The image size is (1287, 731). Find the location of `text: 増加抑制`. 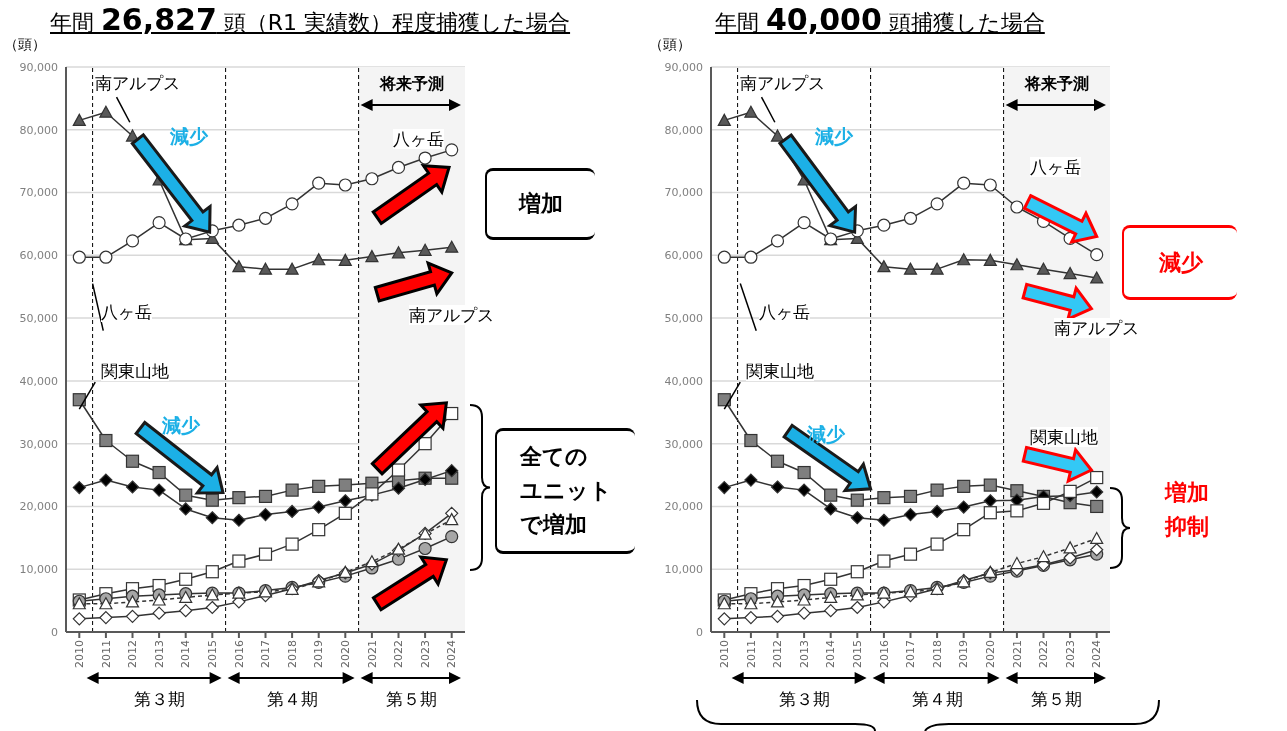

text: 増加抑制 is located at coordinates (1187, 510).